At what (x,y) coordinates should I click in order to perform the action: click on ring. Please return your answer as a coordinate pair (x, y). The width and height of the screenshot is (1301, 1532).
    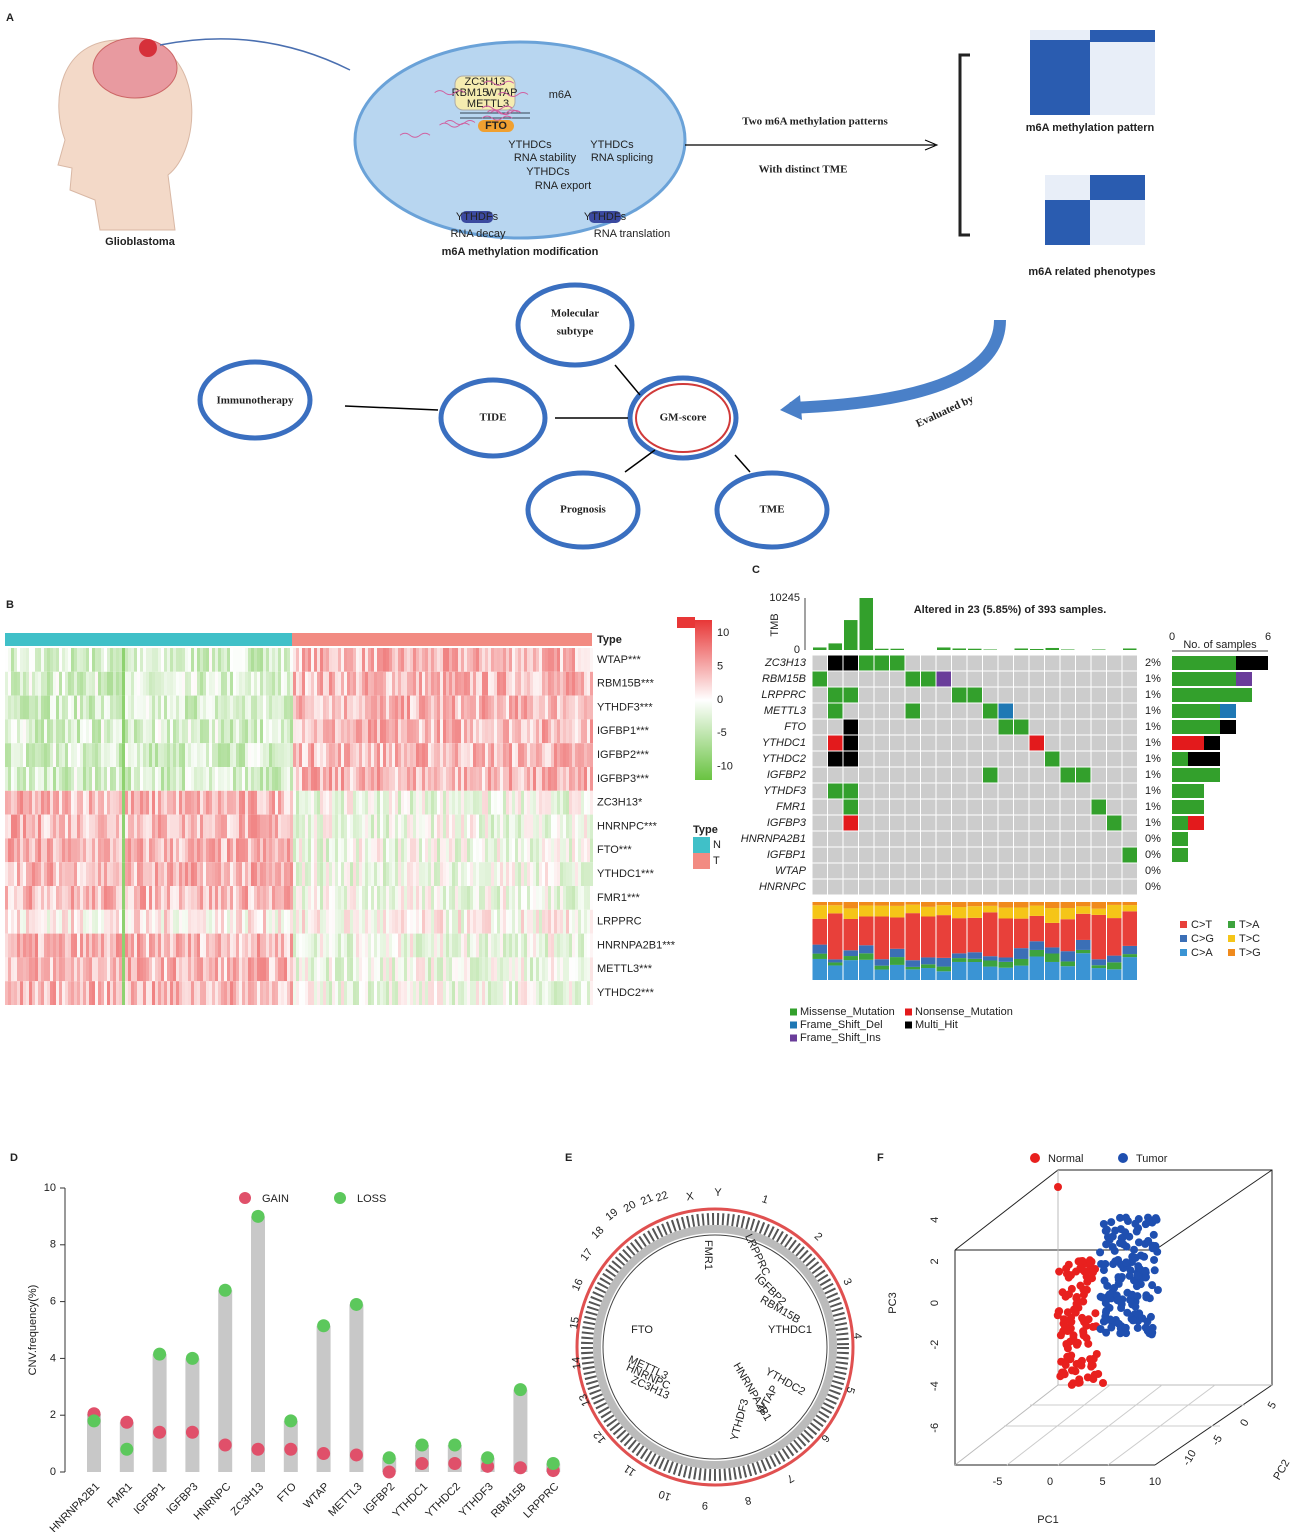
    Looking at the image, I should click on (715, 1347).